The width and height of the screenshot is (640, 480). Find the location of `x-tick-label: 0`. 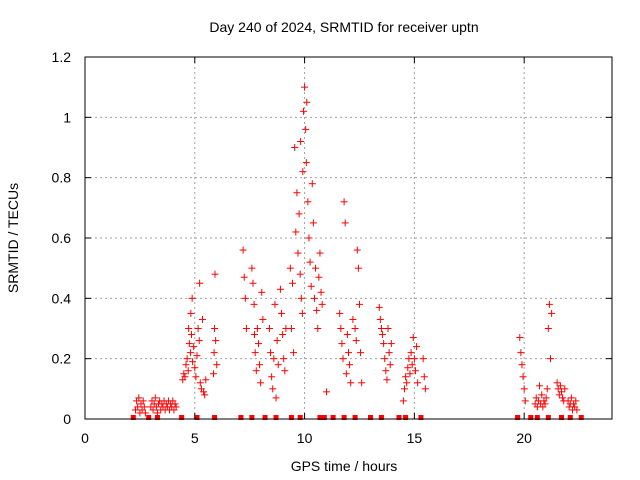

x-tick-label: 0 is located at coordinates (85, 438).